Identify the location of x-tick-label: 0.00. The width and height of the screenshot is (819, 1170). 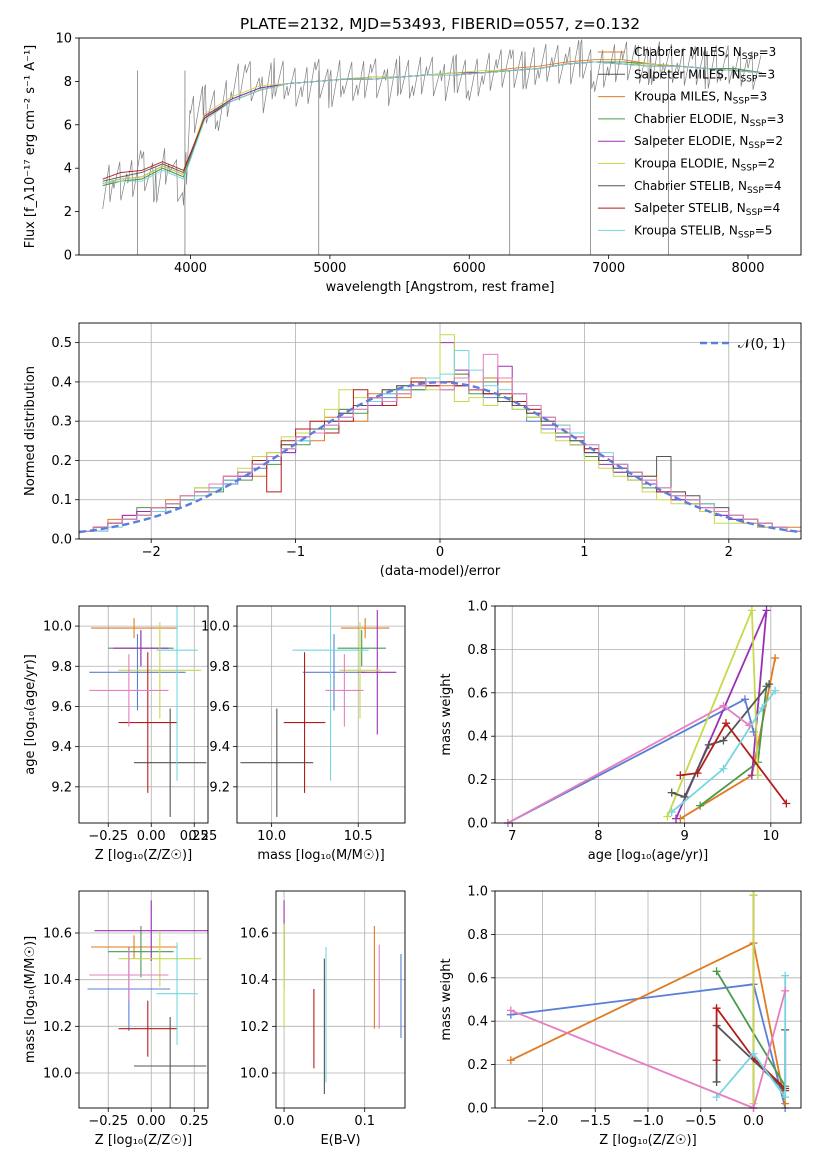
(151, 1121).